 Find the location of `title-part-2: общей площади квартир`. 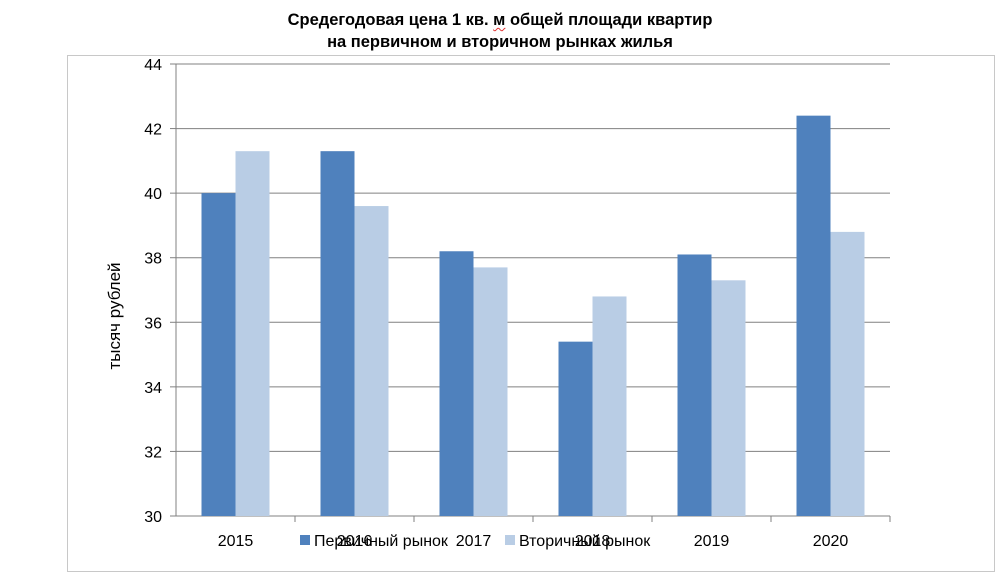

title-part-2: общей площади квартир is located at coordinates (609, 20).